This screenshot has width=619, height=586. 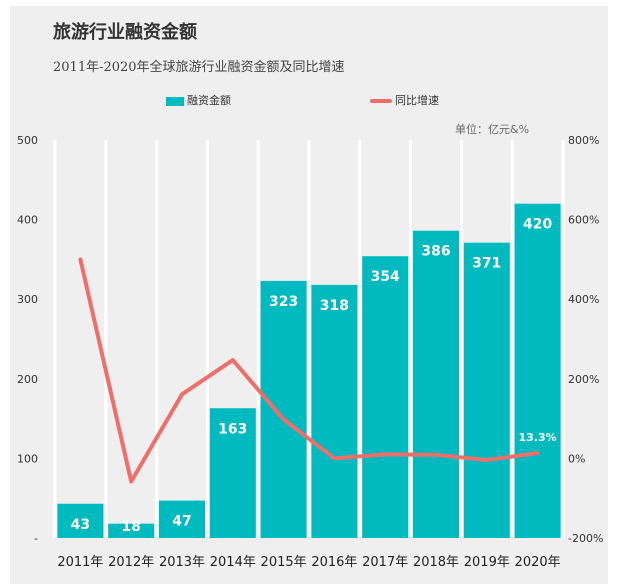 I want to click on y-right-tick-label: 0%, so click(x=576, y=458).